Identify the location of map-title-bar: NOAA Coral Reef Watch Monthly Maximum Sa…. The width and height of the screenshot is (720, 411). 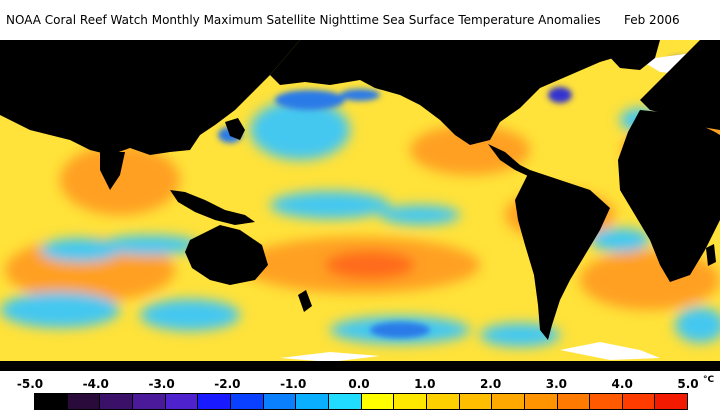
(360, 20).